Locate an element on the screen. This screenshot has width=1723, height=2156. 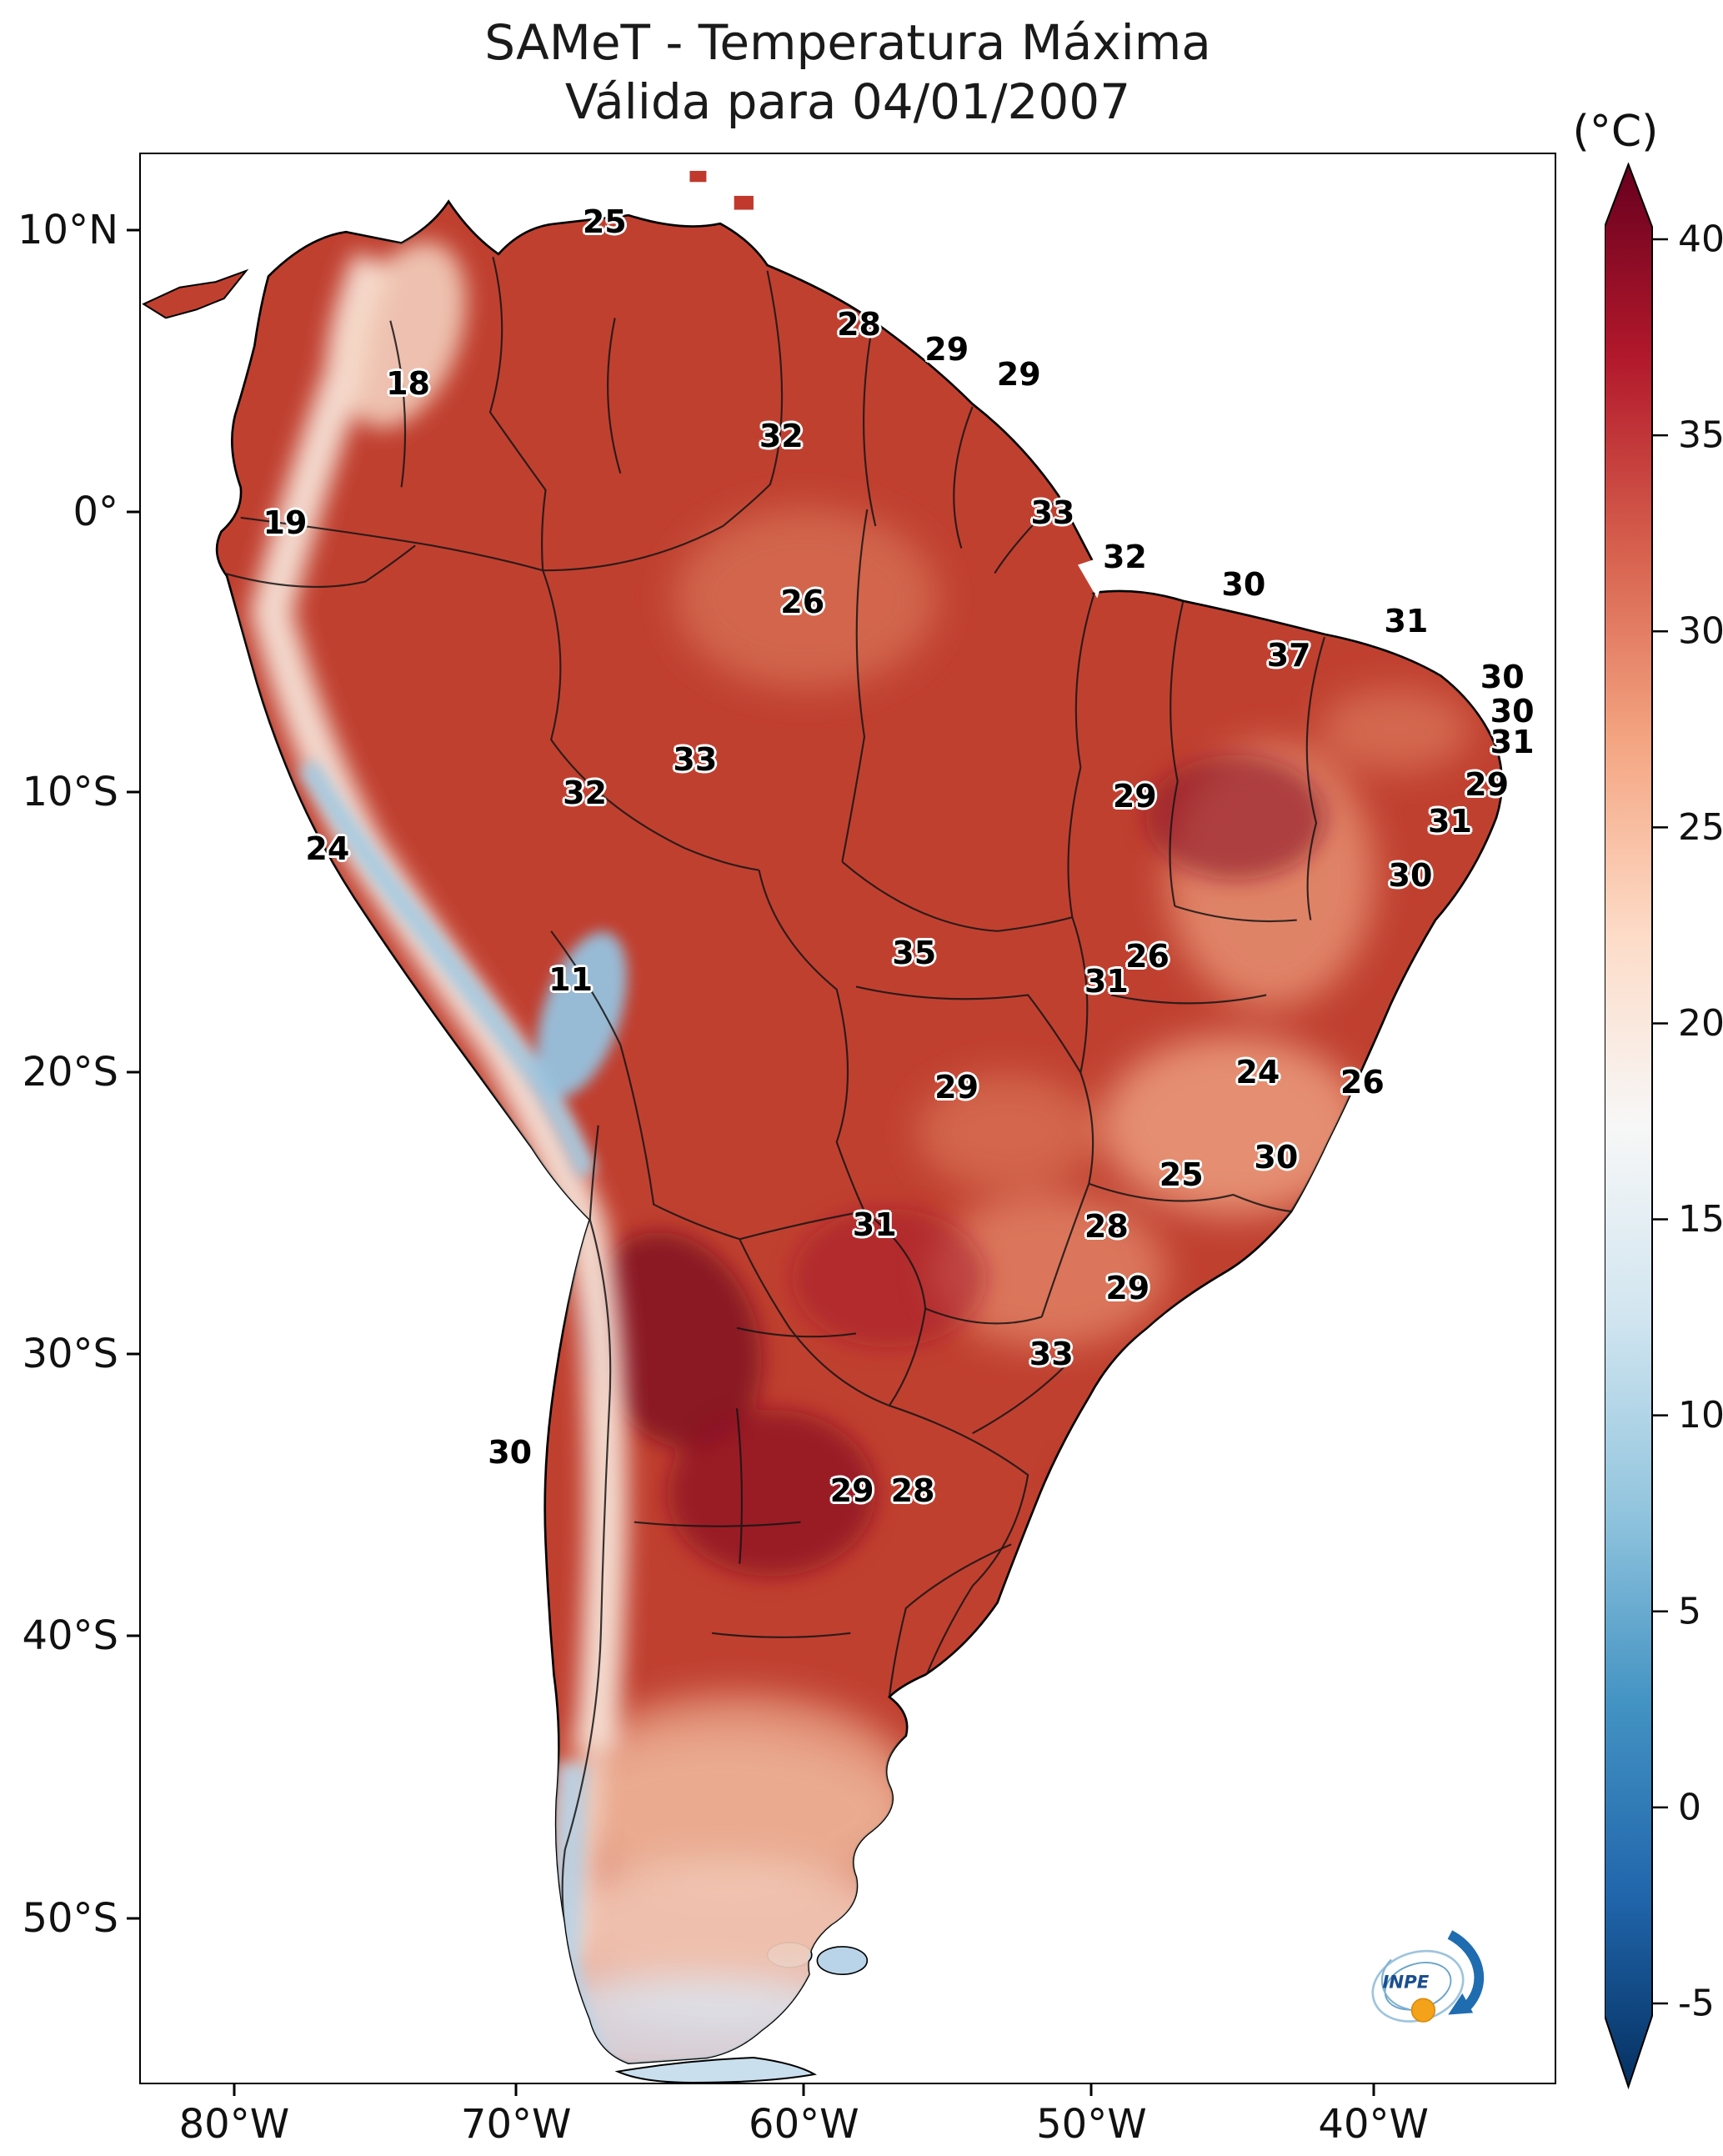
colorbar-tick-label: 20 is located at coordinates (1701, 1023).